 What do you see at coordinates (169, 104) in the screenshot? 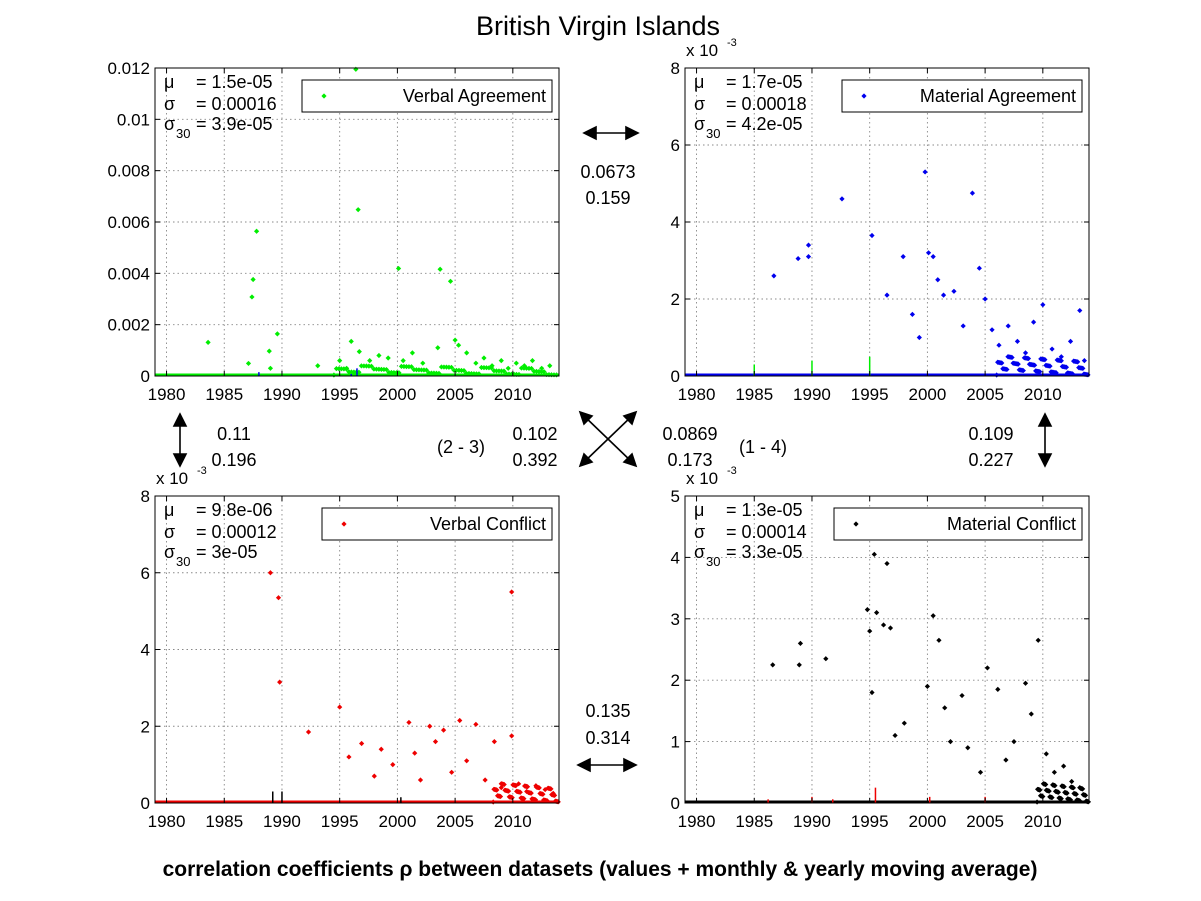
I see `stat-sigma-symbol: σ` at bounding box center [169, 104].